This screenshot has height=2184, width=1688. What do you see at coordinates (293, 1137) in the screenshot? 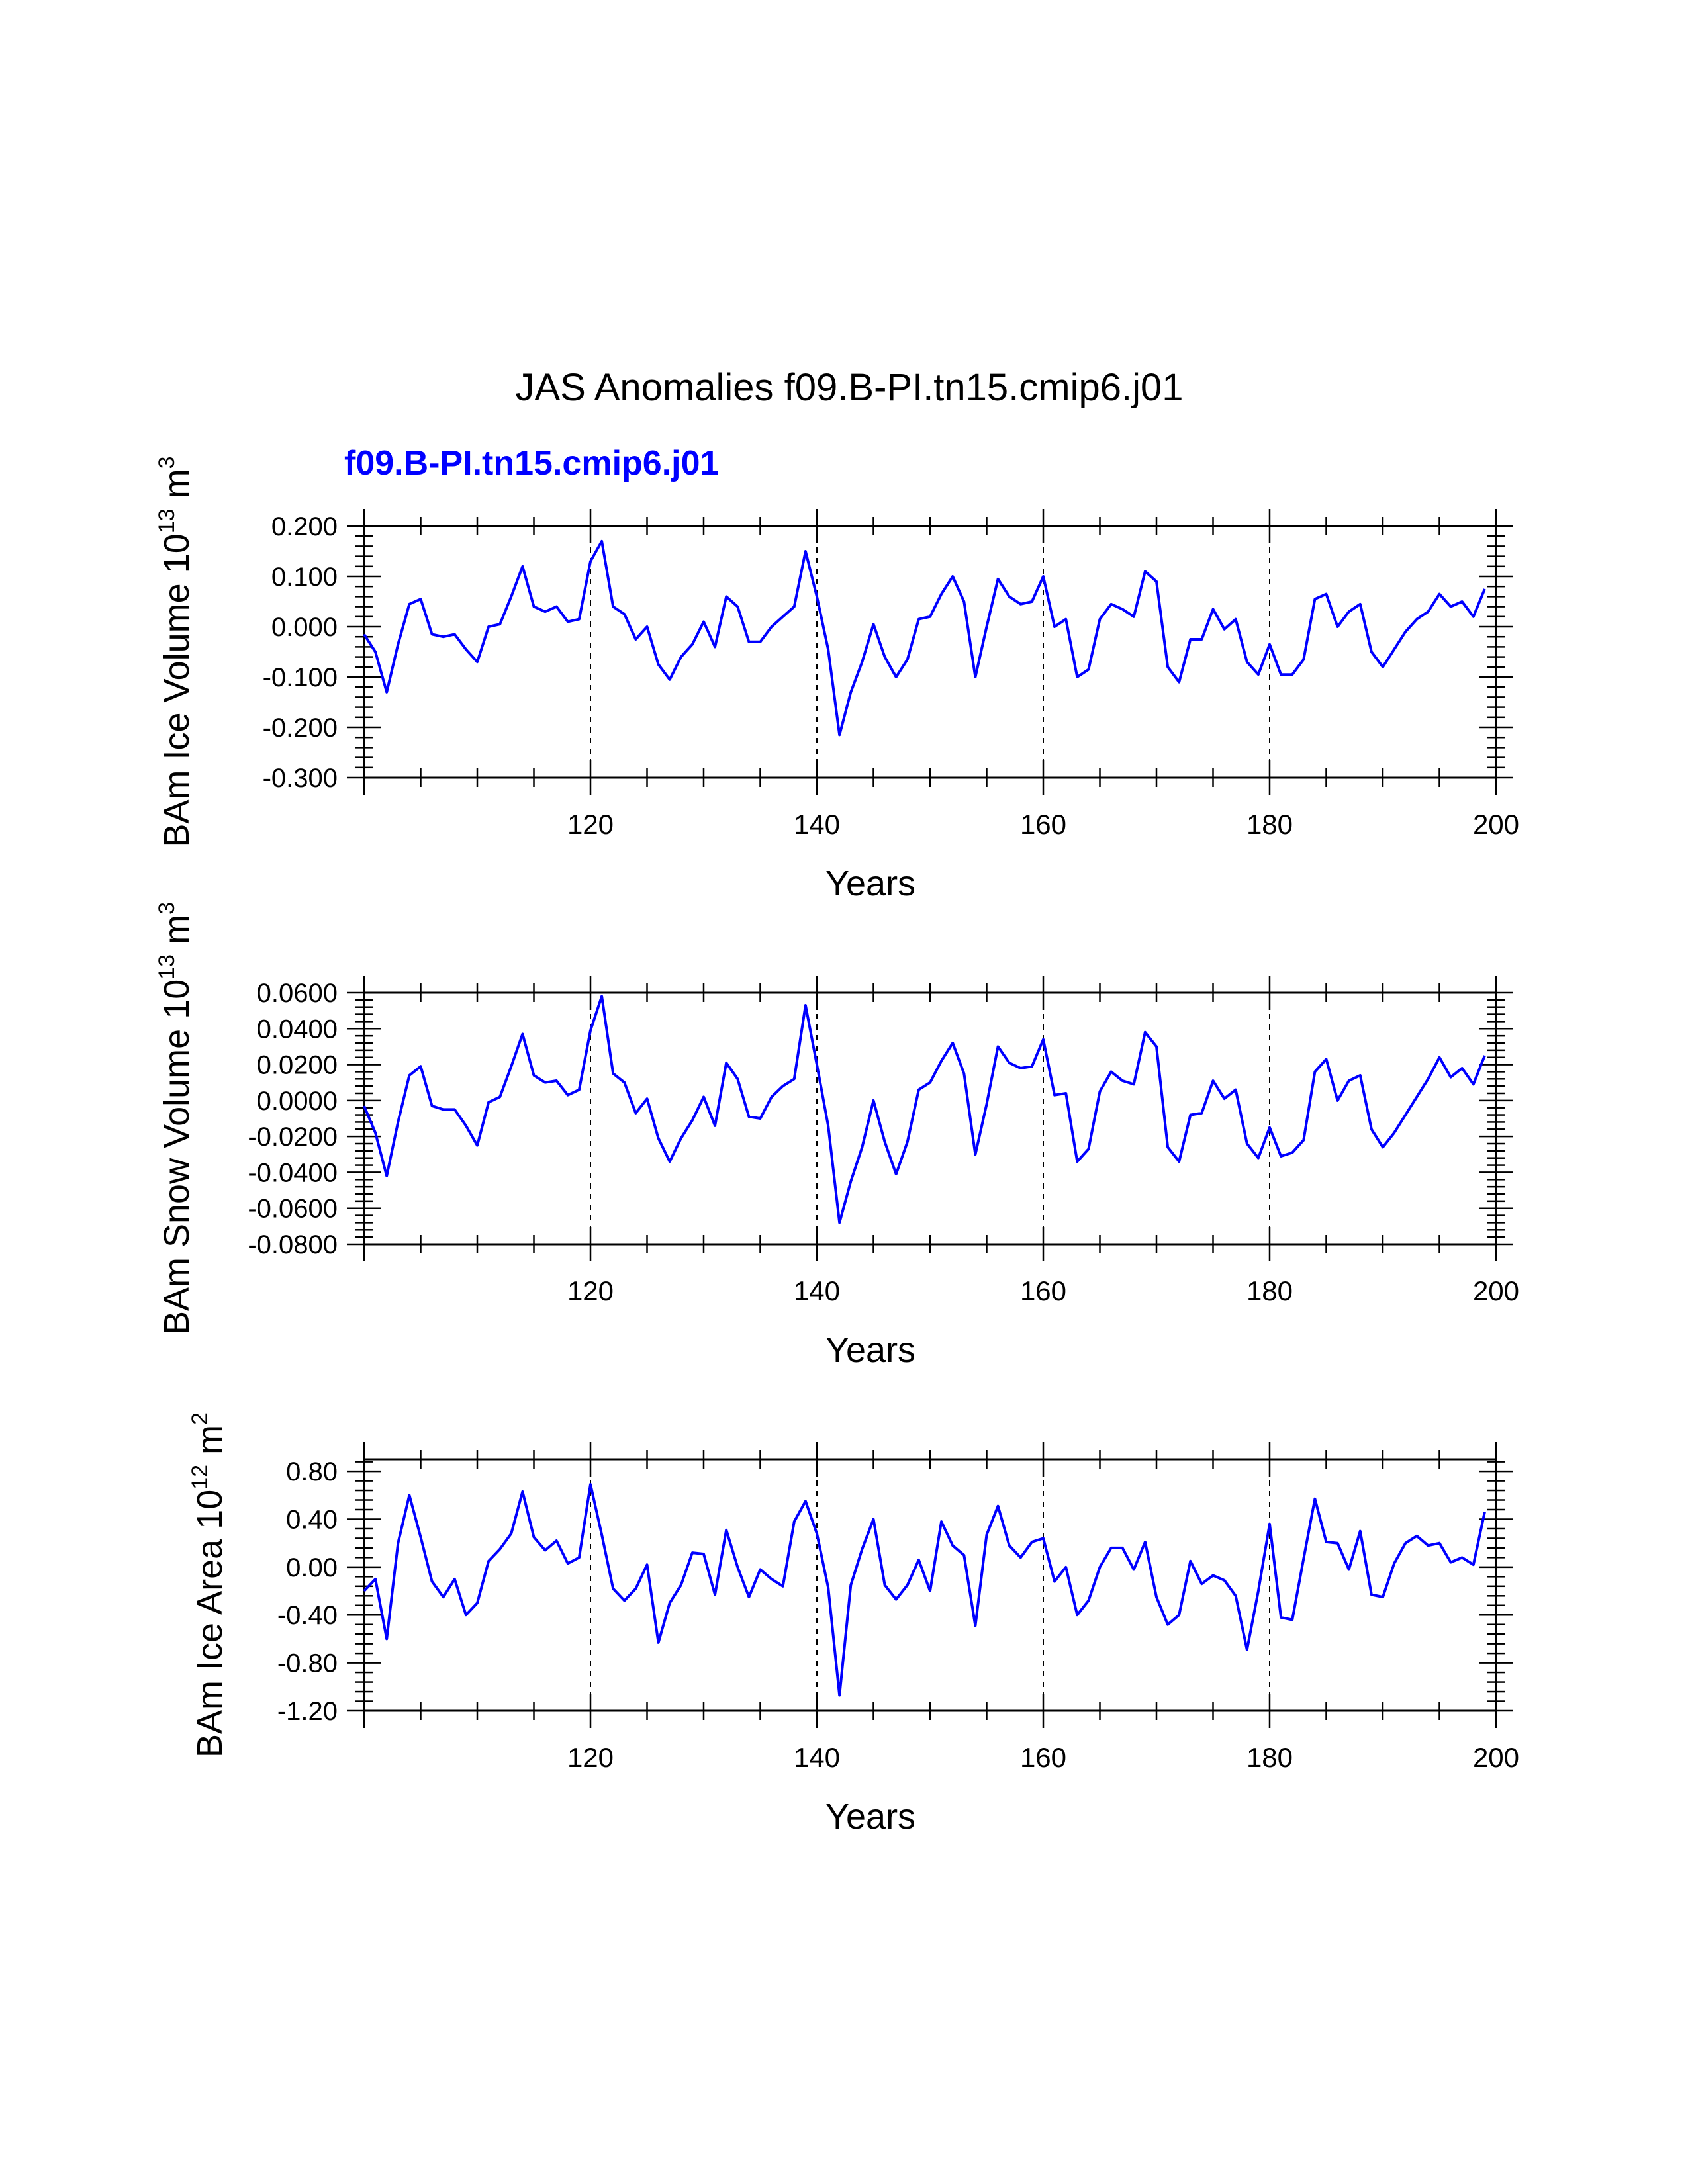
I see `y-tick-label: -0.0200` at bounding box center [293, 1137].